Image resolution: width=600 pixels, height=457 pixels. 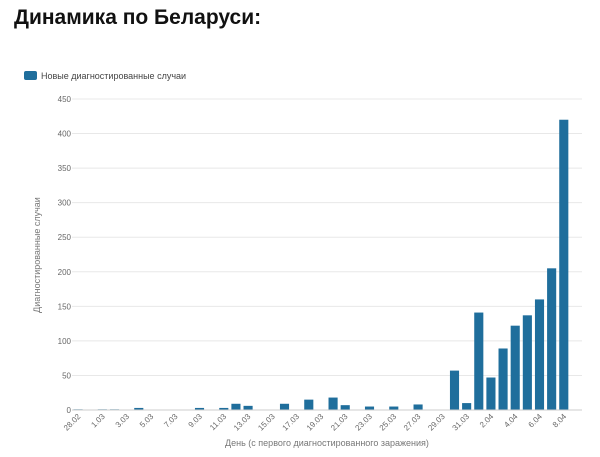 What do you see at coordinates (467, 406) in the screenshot?
I see `bar-31.03` at bounding box center [467, 406].